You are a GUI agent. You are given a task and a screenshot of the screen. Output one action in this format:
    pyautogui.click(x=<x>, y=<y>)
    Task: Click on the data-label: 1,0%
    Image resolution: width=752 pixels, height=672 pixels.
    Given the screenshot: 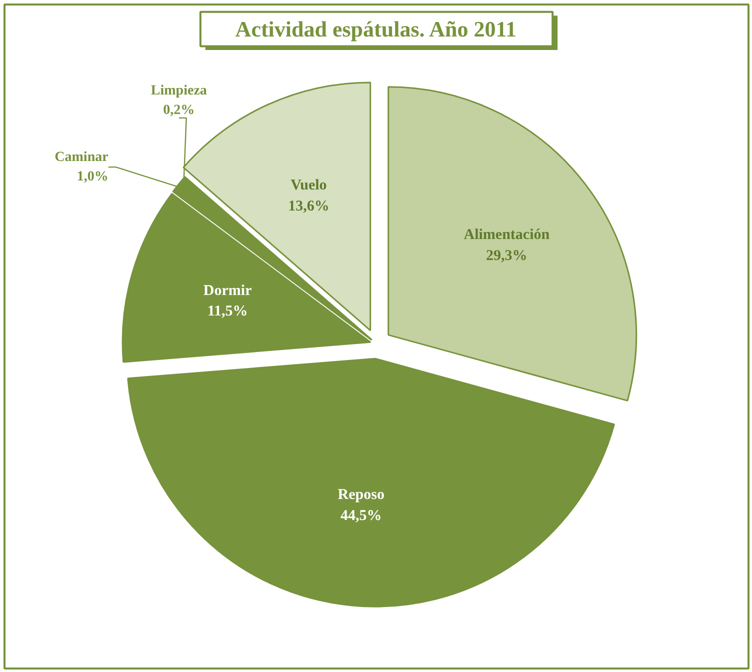 What is the action you would take?
    pyautogui.click(x=92, y=176)
    